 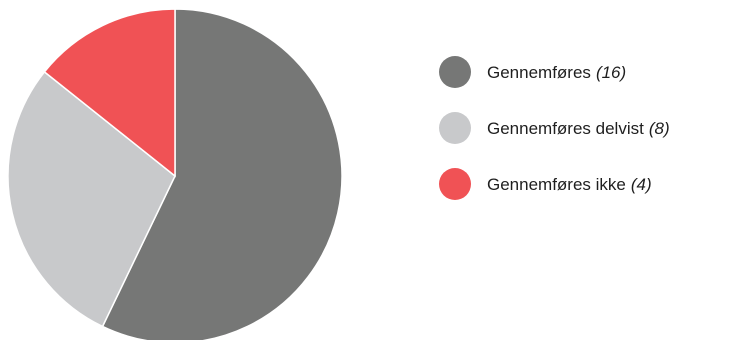 What do you see at coordinates (539, 72) in the screenshot?
I see `legend-series-name: Gennemføres` at bounding box center [539, 72].